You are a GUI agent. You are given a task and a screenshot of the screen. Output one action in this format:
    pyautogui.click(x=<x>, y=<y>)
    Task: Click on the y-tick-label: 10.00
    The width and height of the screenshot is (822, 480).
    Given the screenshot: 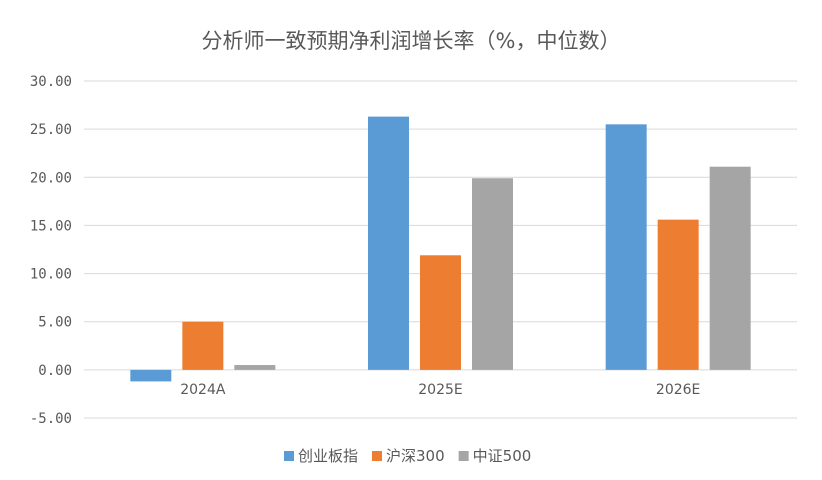 What is the action you would take?
    pyautogui.click(x=51, y=275)
    